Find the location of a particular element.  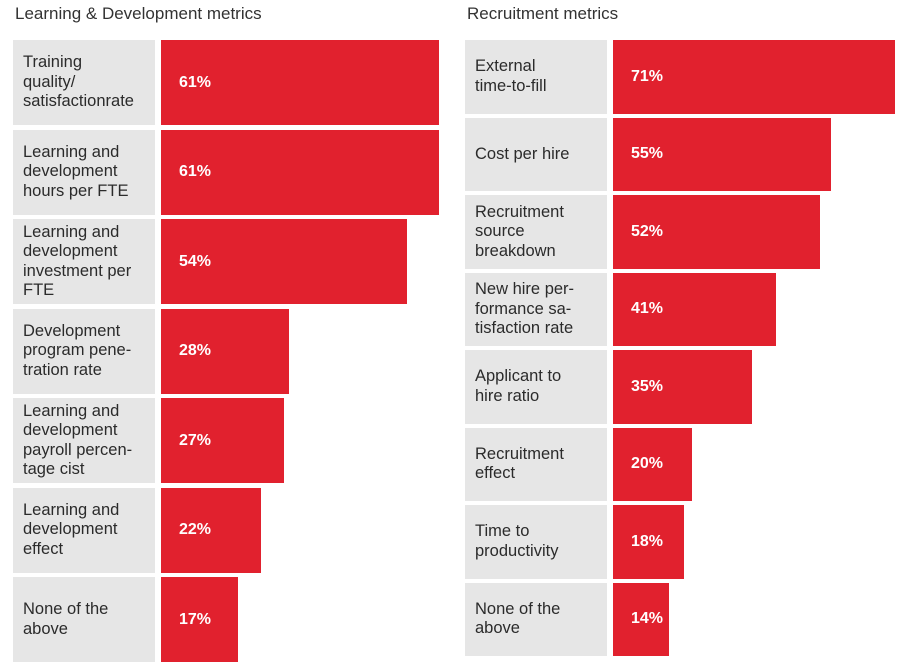

bar: 20% is located at coordinates (653, 464).